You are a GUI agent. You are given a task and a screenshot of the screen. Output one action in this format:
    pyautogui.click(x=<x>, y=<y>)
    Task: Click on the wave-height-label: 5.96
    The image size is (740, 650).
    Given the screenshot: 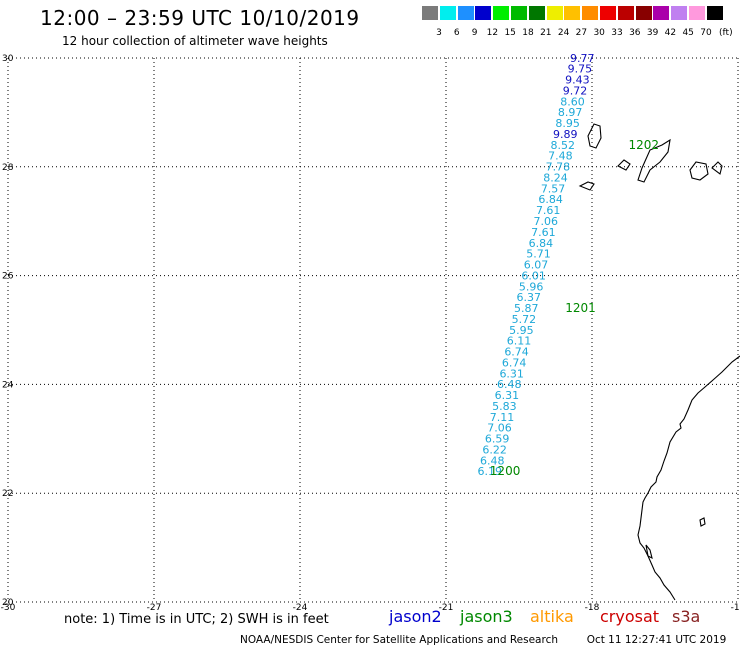 What is the action you would take?
    pyautogui.click(x=531, y=286)
    